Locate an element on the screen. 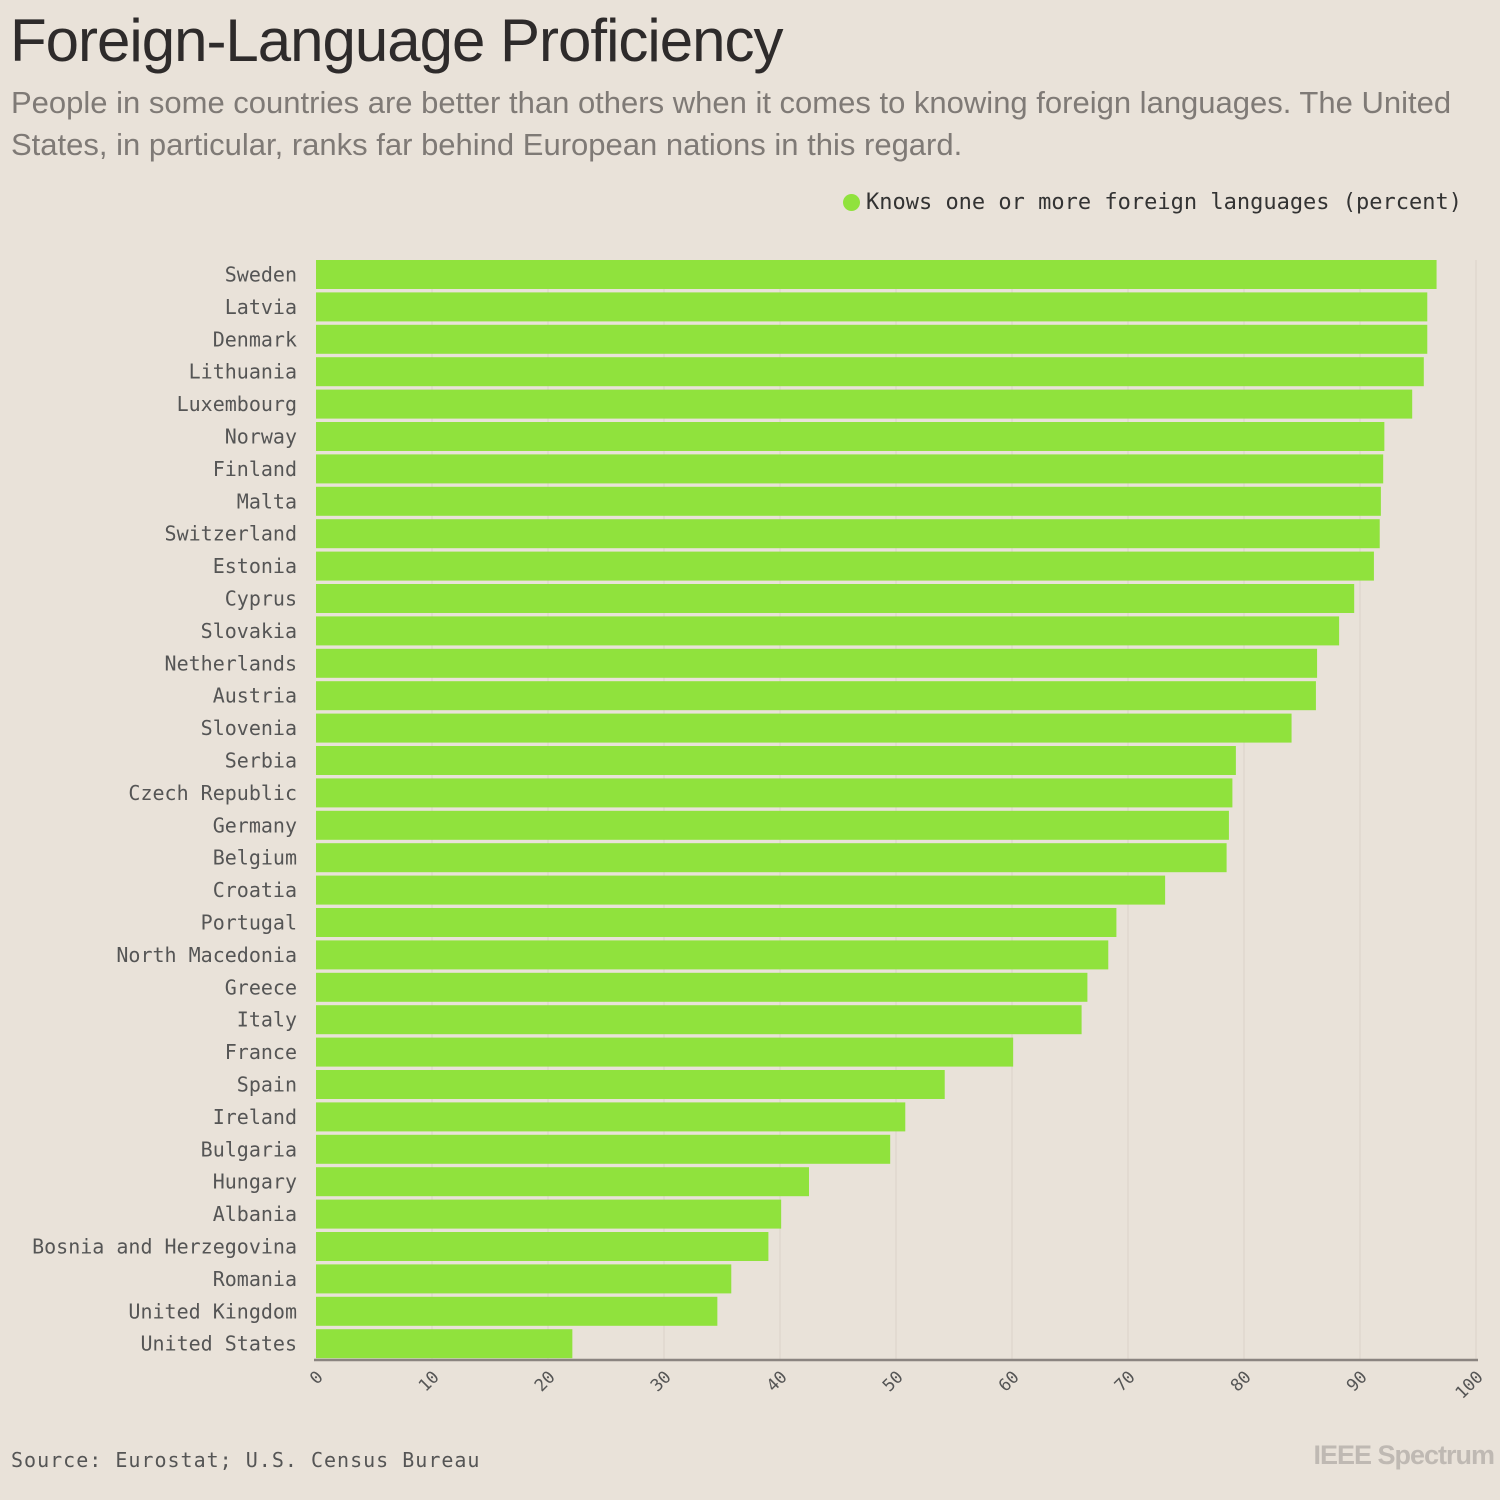 This screenshot has height=1500, width=1500. category-label: Czech Republic is located at coordinates (212, 793).